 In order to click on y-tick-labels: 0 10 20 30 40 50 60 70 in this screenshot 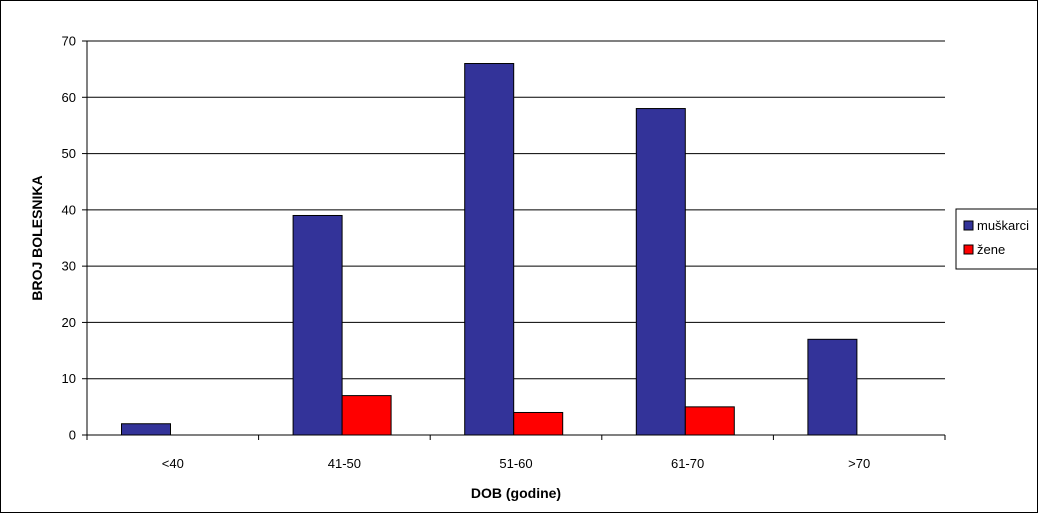, I will do `click(69, 238)`.